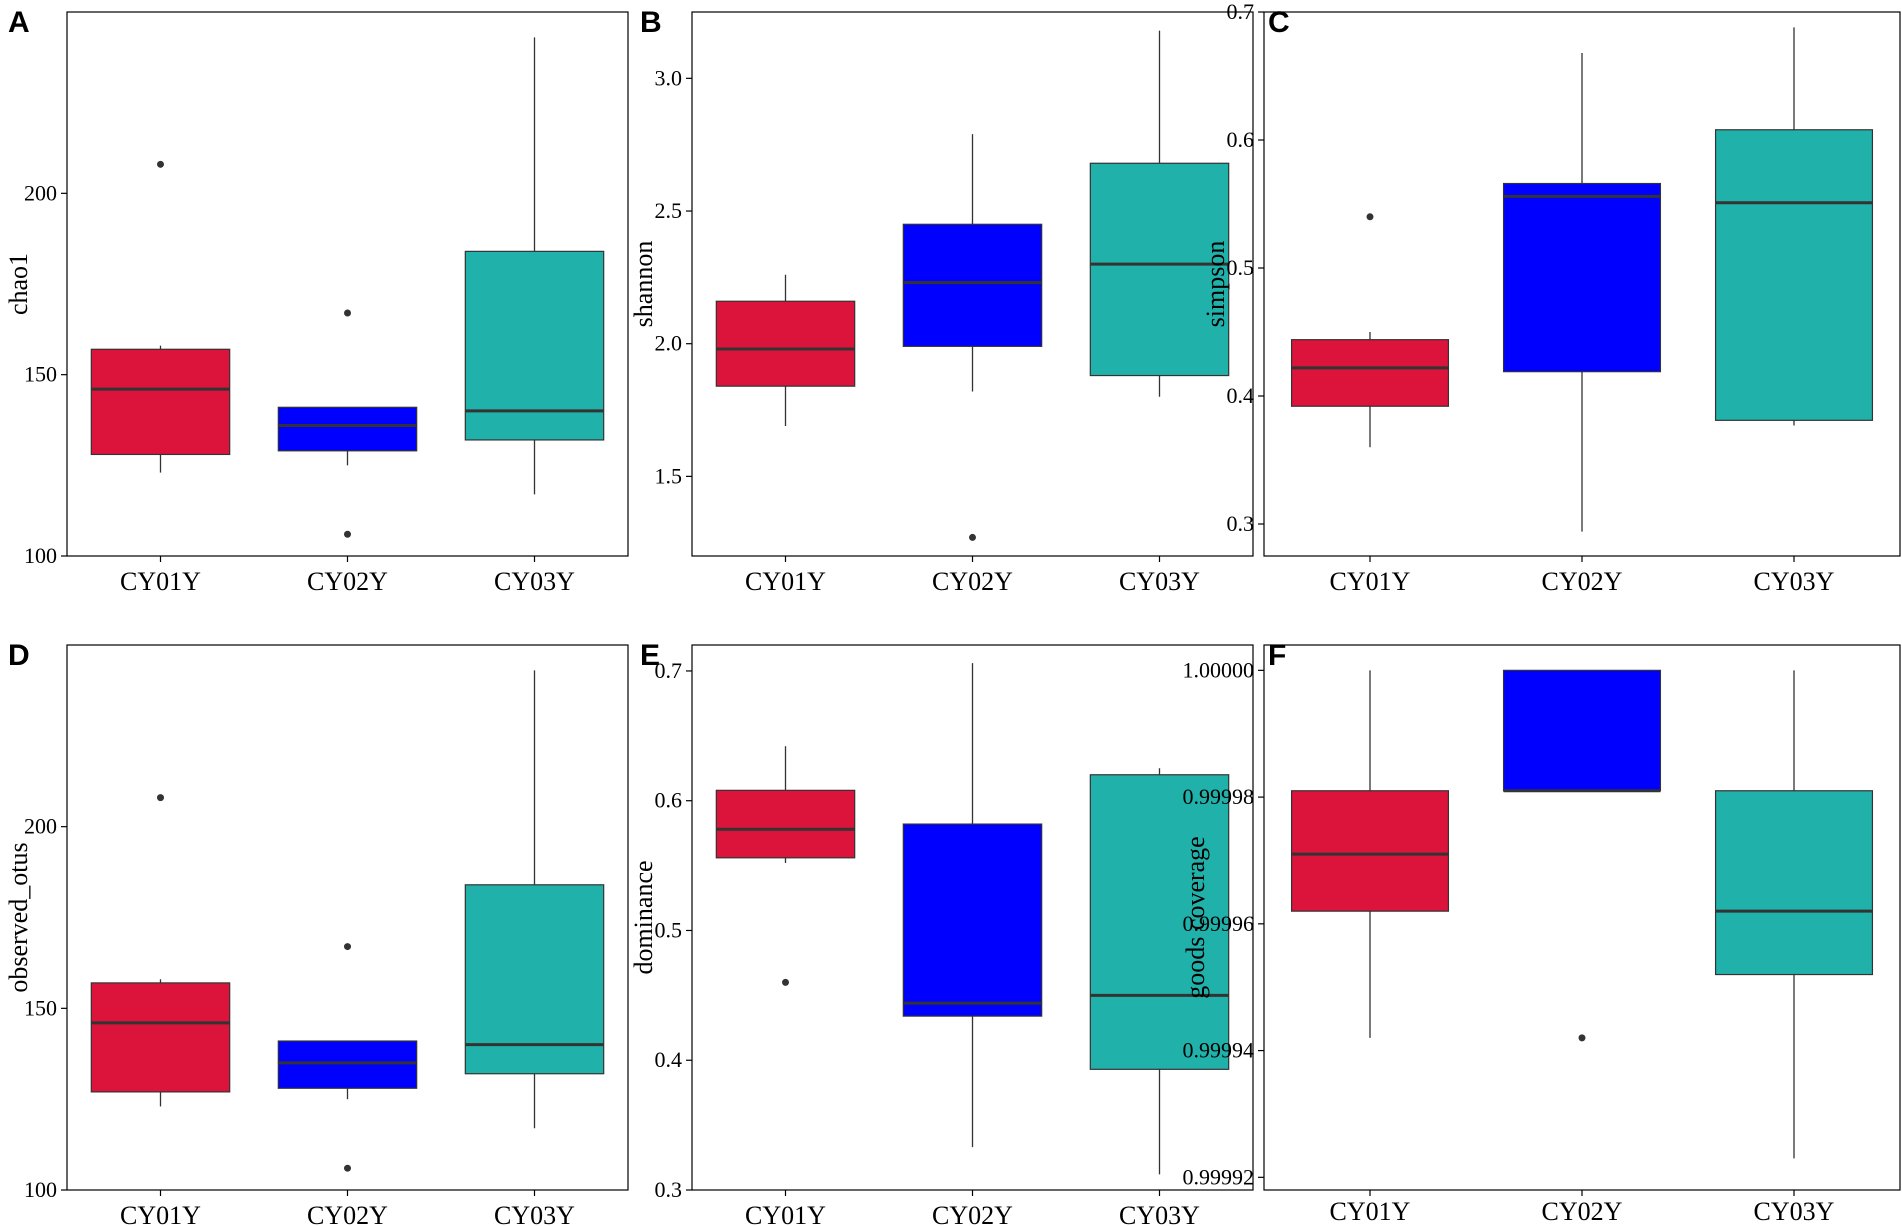  I want to click on y-axis-title: chao1, so click(18, 284).